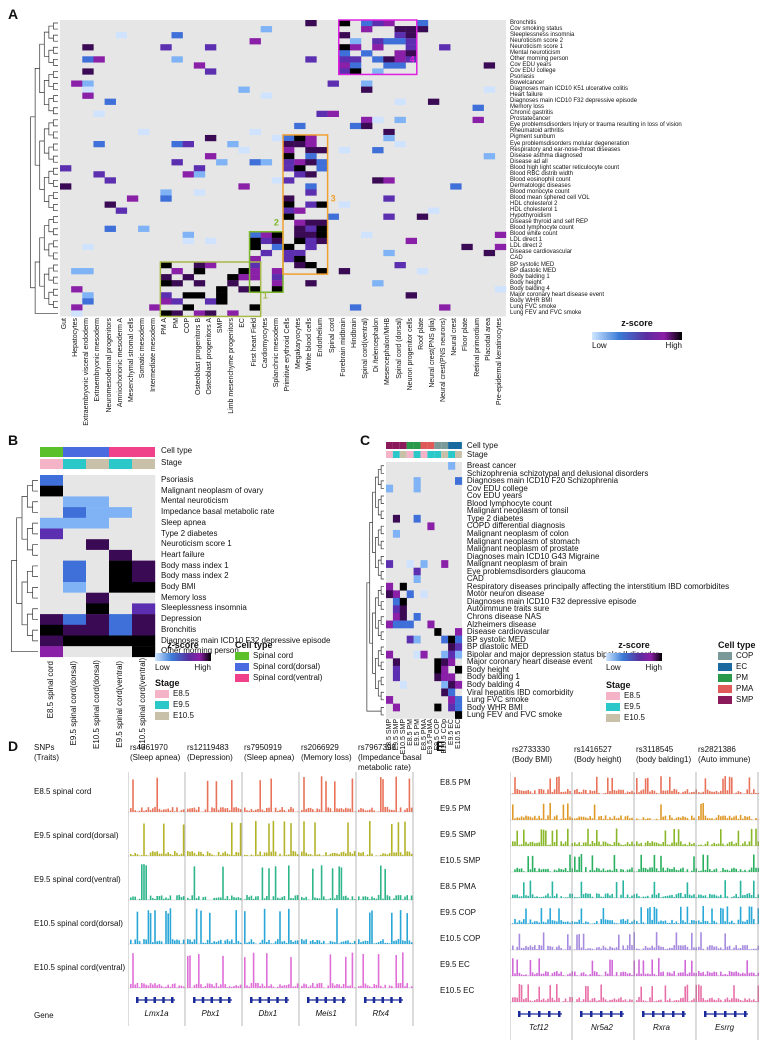  Describe the element at coordinates (455, 783) in the screenshot. I see `track-label: E8.5 PM` at that location.